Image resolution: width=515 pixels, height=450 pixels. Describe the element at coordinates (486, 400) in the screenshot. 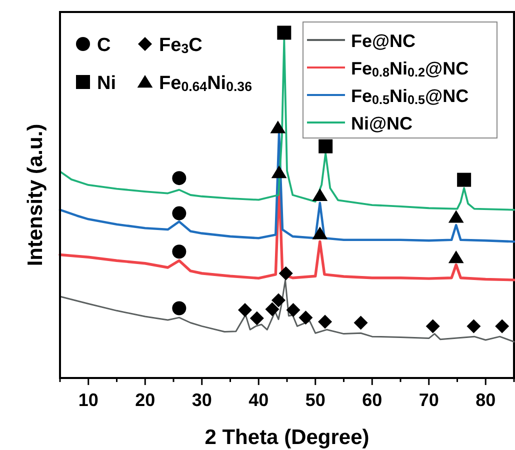

I see `x-tick-label: 80` at that location.